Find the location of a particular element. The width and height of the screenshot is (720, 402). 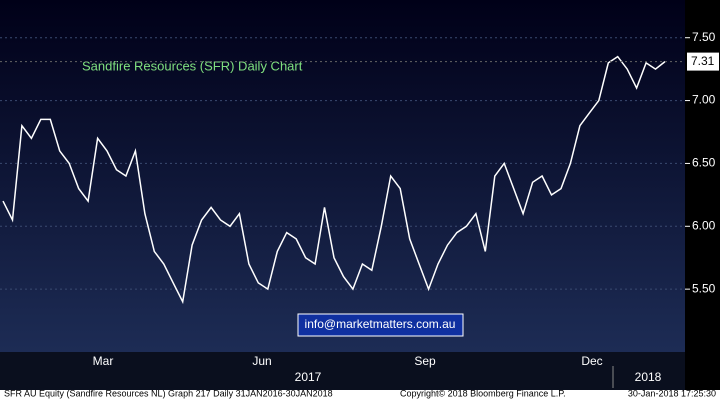

y-tick-label: 7.00 is located at coordinates (704, 100).